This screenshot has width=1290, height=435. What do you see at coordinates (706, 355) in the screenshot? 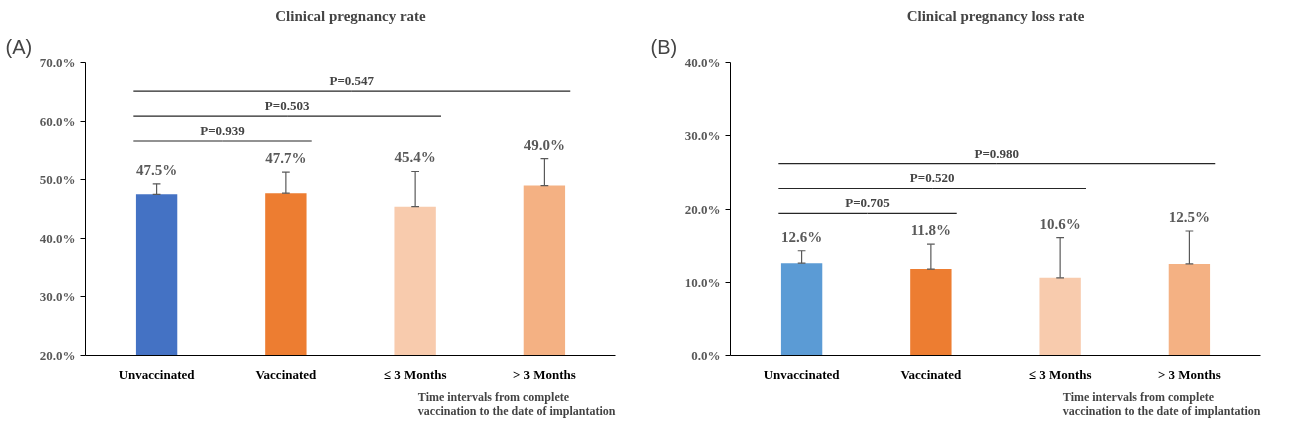
I see `y-tick-label: 0.0%` at bounding box center [706, 355].